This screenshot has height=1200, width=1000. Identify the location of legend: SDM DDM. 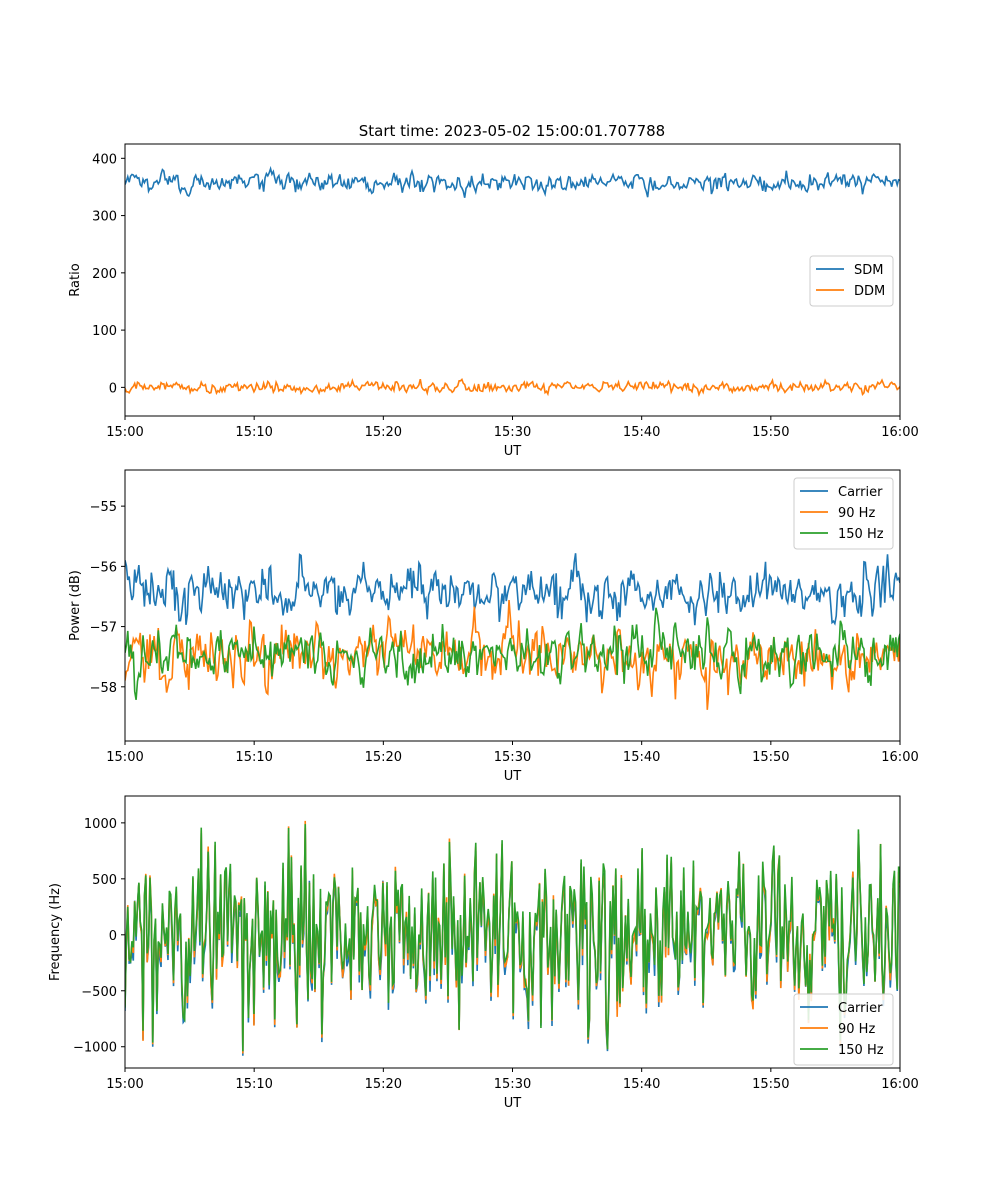
(851, 281).